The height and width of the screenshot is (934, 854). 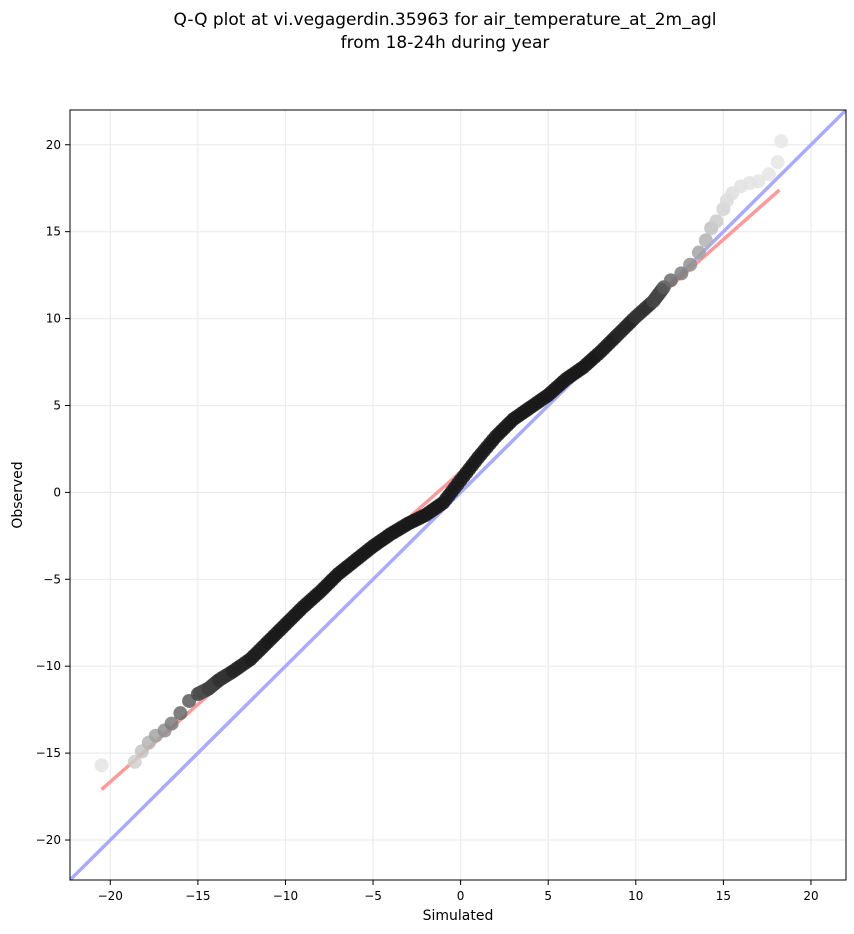 I want to click on y-tick-label-7: 15, so click(x=53, y=232).